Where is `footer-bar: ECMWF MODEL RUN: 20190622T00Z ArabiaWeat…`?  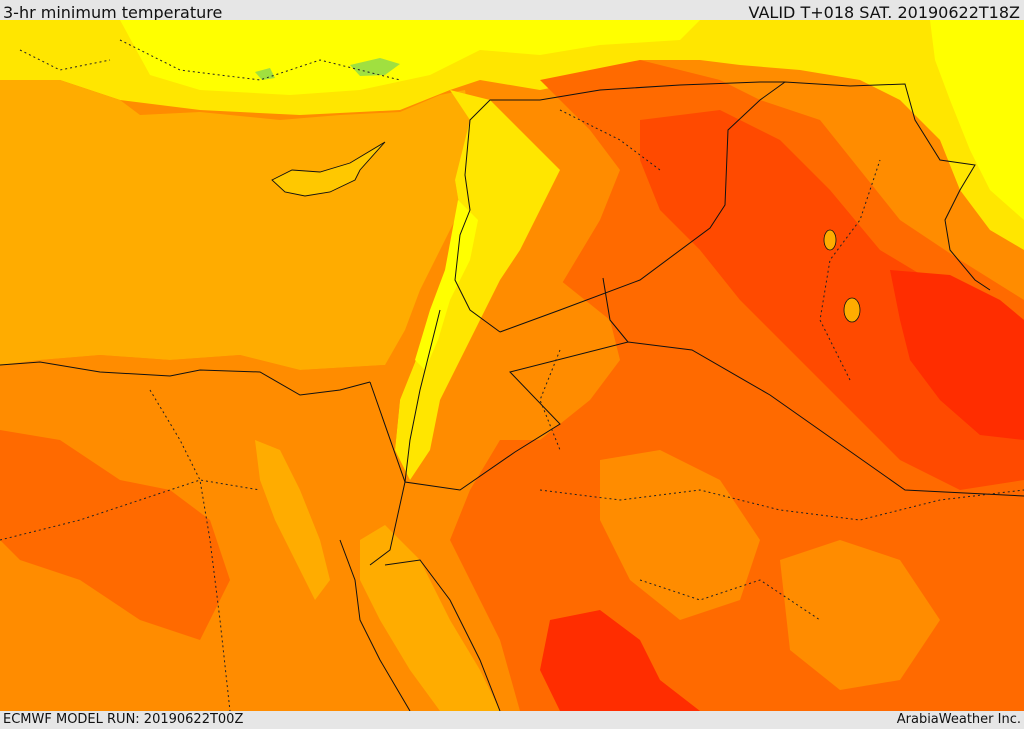 footer-bar: ECMWF MODEL RUN: 20190622T00Z ArabiaWeat… is located at coordinates (512, 720).